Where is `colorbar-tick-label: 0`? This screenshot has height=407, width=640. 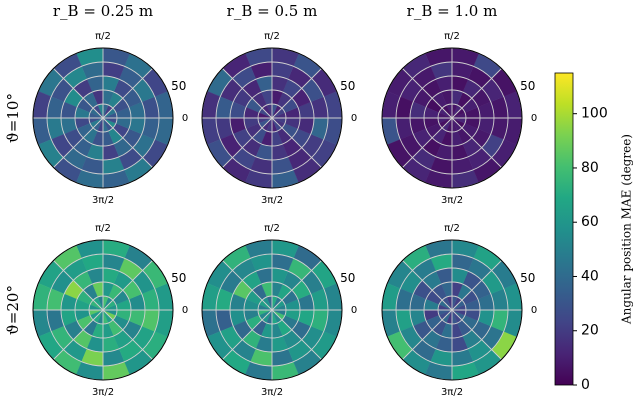
colorbar-tick-label: 0 is located at coordinates (585, 385).